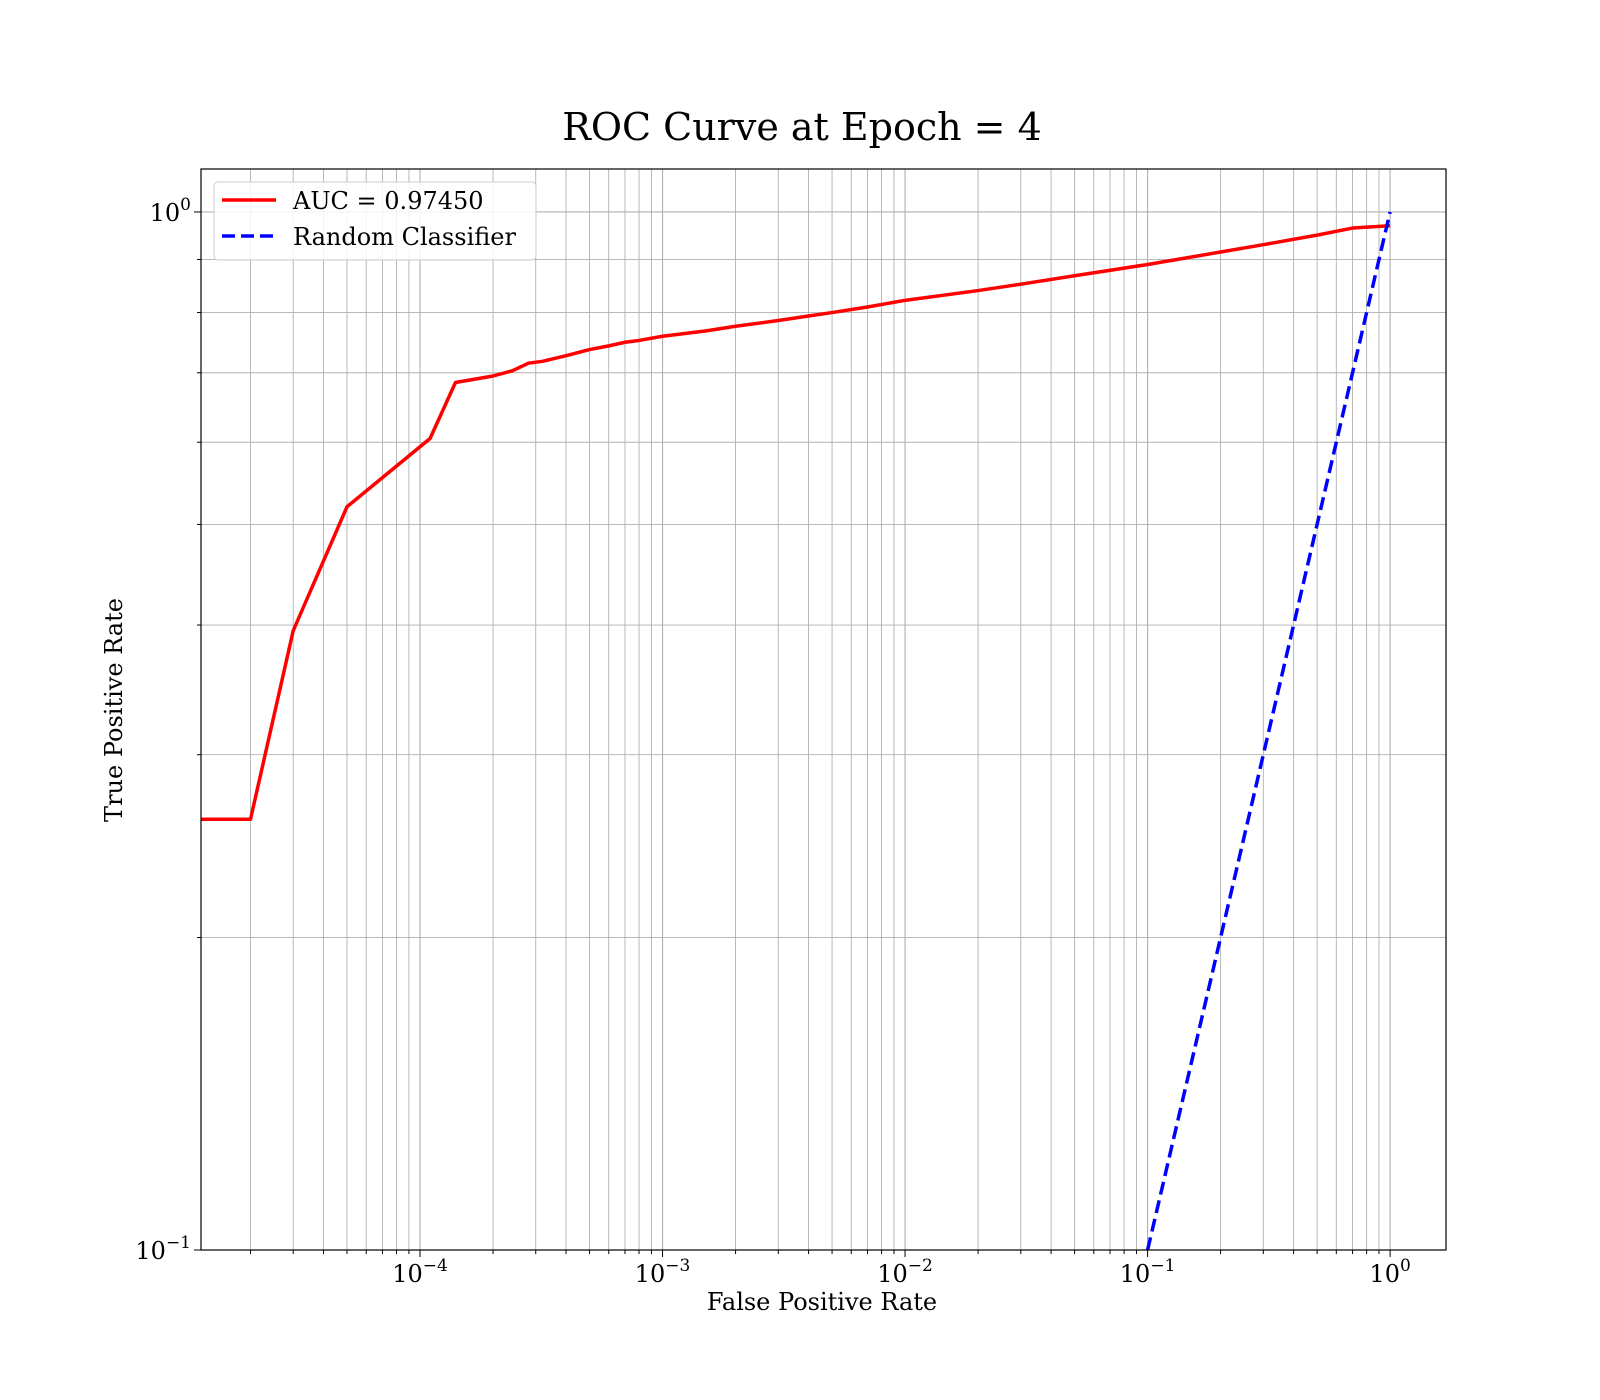  I want to click on legend: AUC = 0.97450 Random Classifier, so click(375, 221).